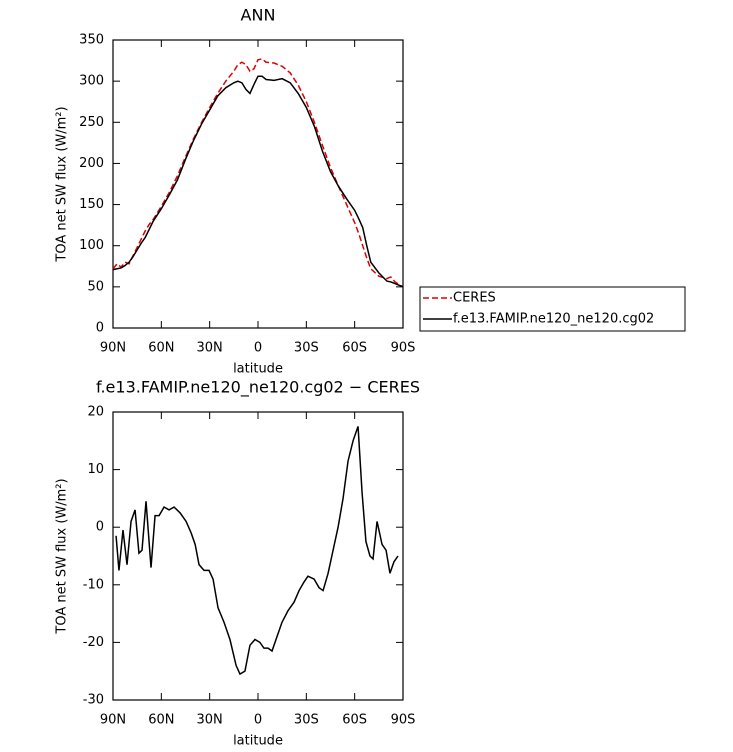 This screenshot has height=752, width=733. Describe the element at coordinates (258, 388) in the screenshot. I see `chart-title: f.e13.FAMIP.ne120_ne120.cg02 − CERES` at that location.